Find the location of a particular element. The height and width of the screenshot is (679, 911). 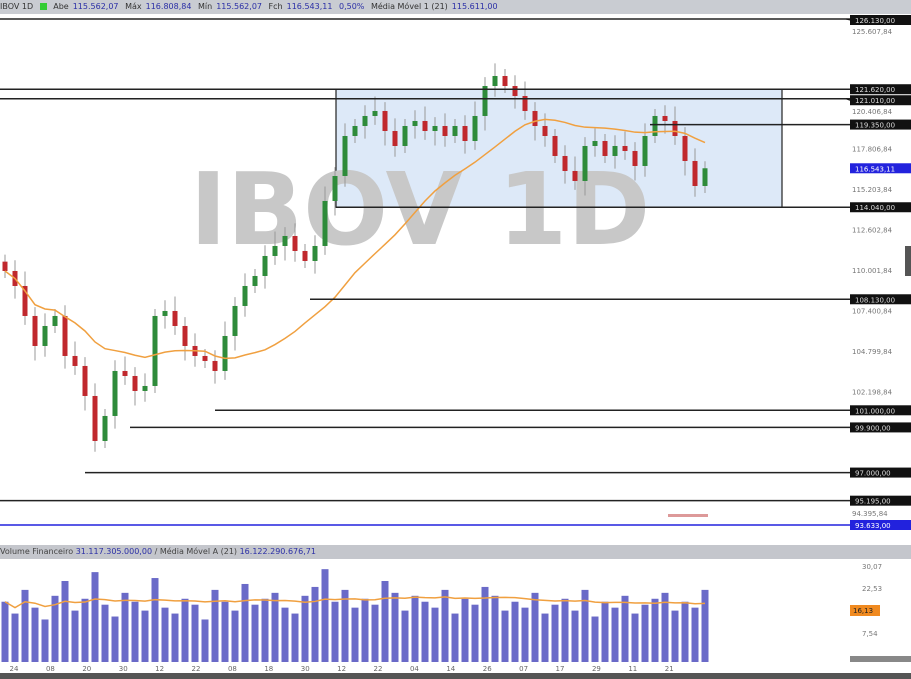

symbol-label: IBOV 1D is located at coordinates (17, 6).